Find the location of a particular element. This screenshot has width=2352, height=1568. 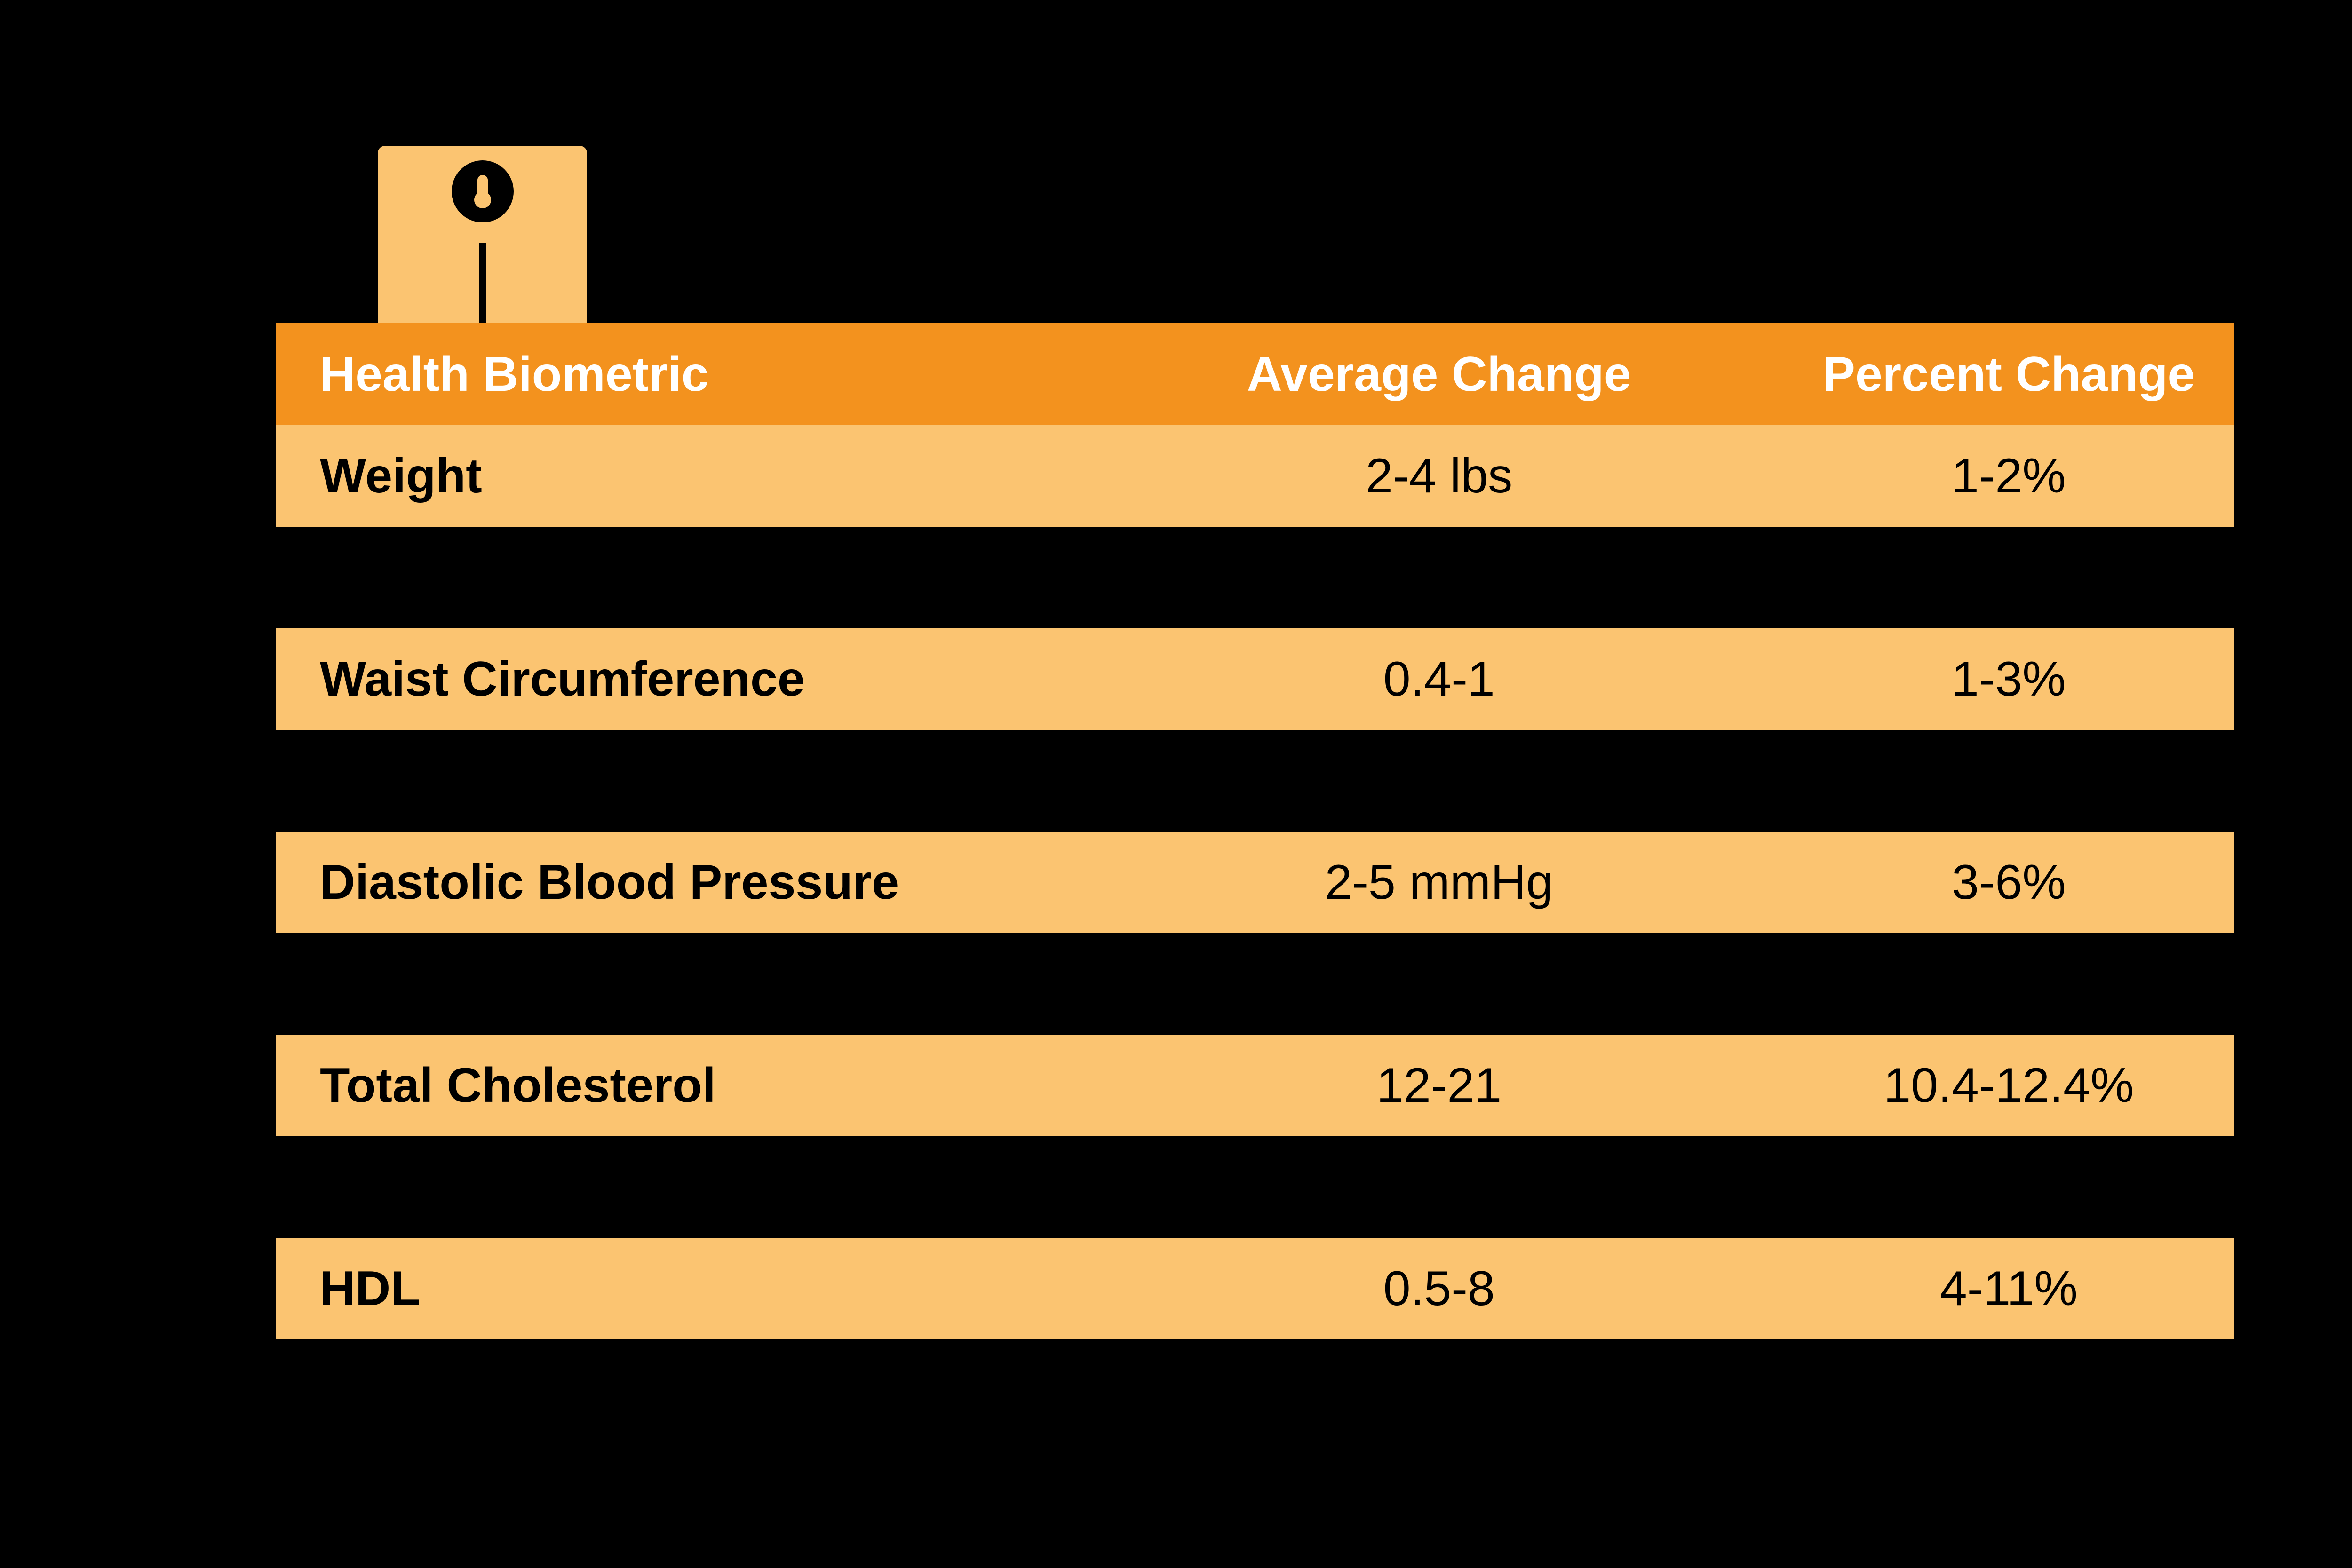

cell-biometric: Weight is located at coordinates (401, 476).